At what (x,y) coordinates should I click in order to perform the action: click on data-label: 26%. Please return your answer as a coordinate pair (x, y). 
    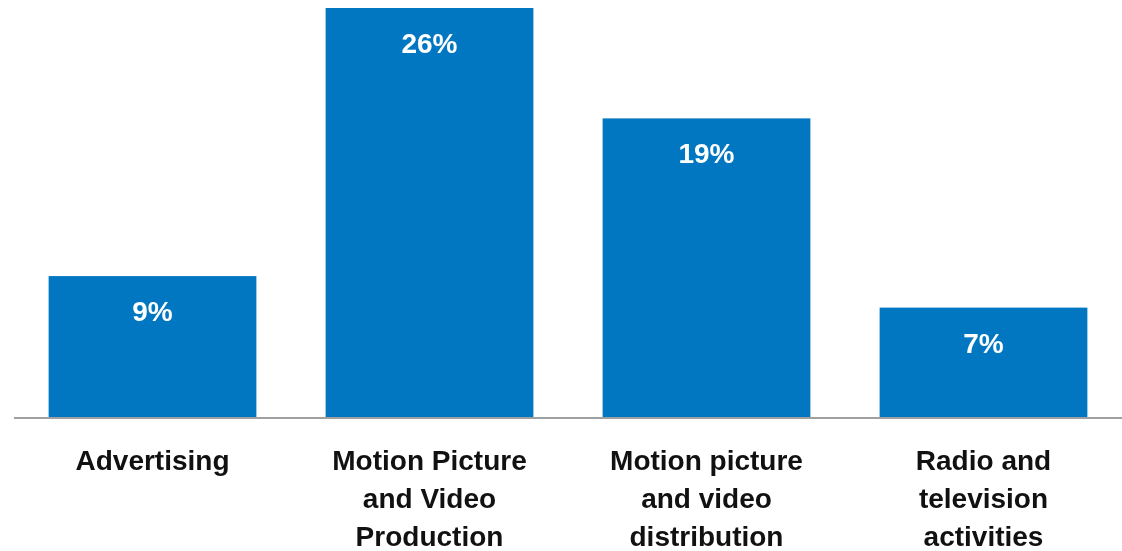
    Looking at the image, I should click on (429, 43).